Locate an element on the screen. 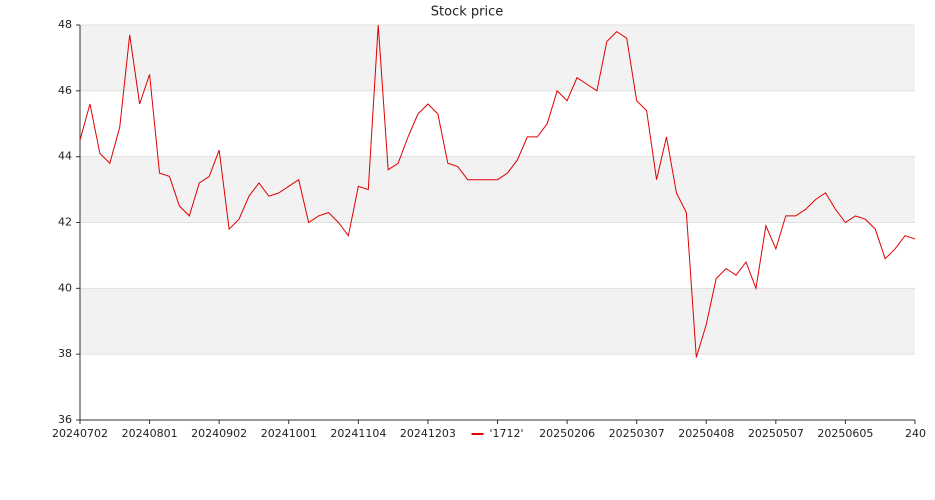 The height and width of the screenshot is (500, 935). x-tick-label: 20241203 is located at coordinates (428, 433).